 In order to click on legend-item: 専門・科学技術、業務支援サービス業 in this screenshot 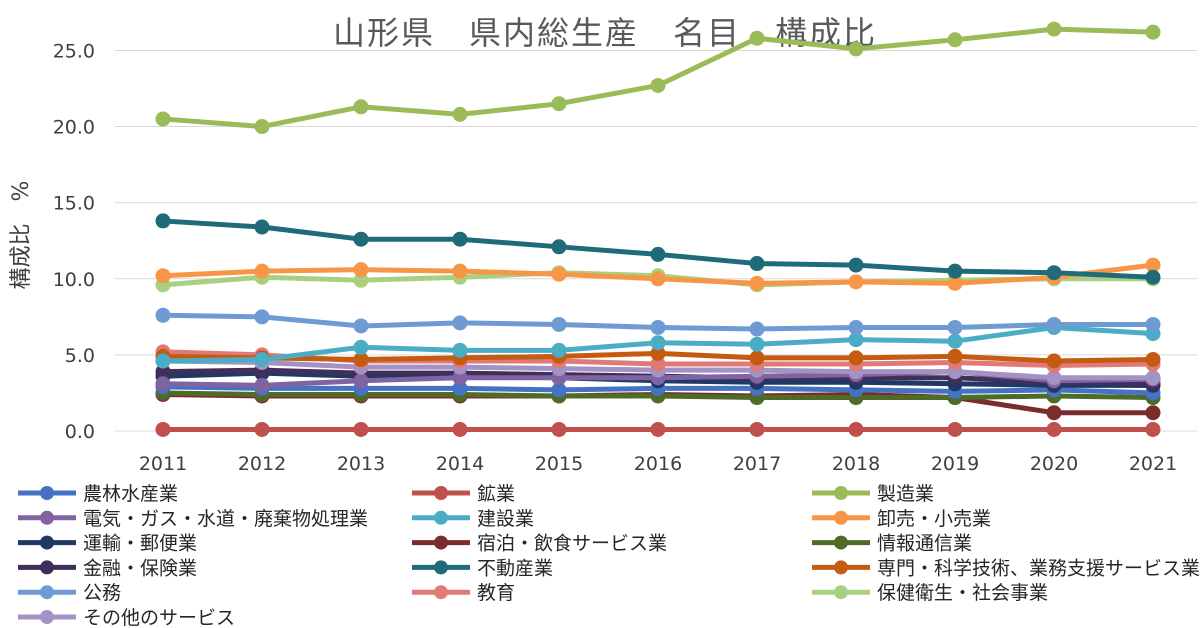, I will do `click(1006, 568)`.